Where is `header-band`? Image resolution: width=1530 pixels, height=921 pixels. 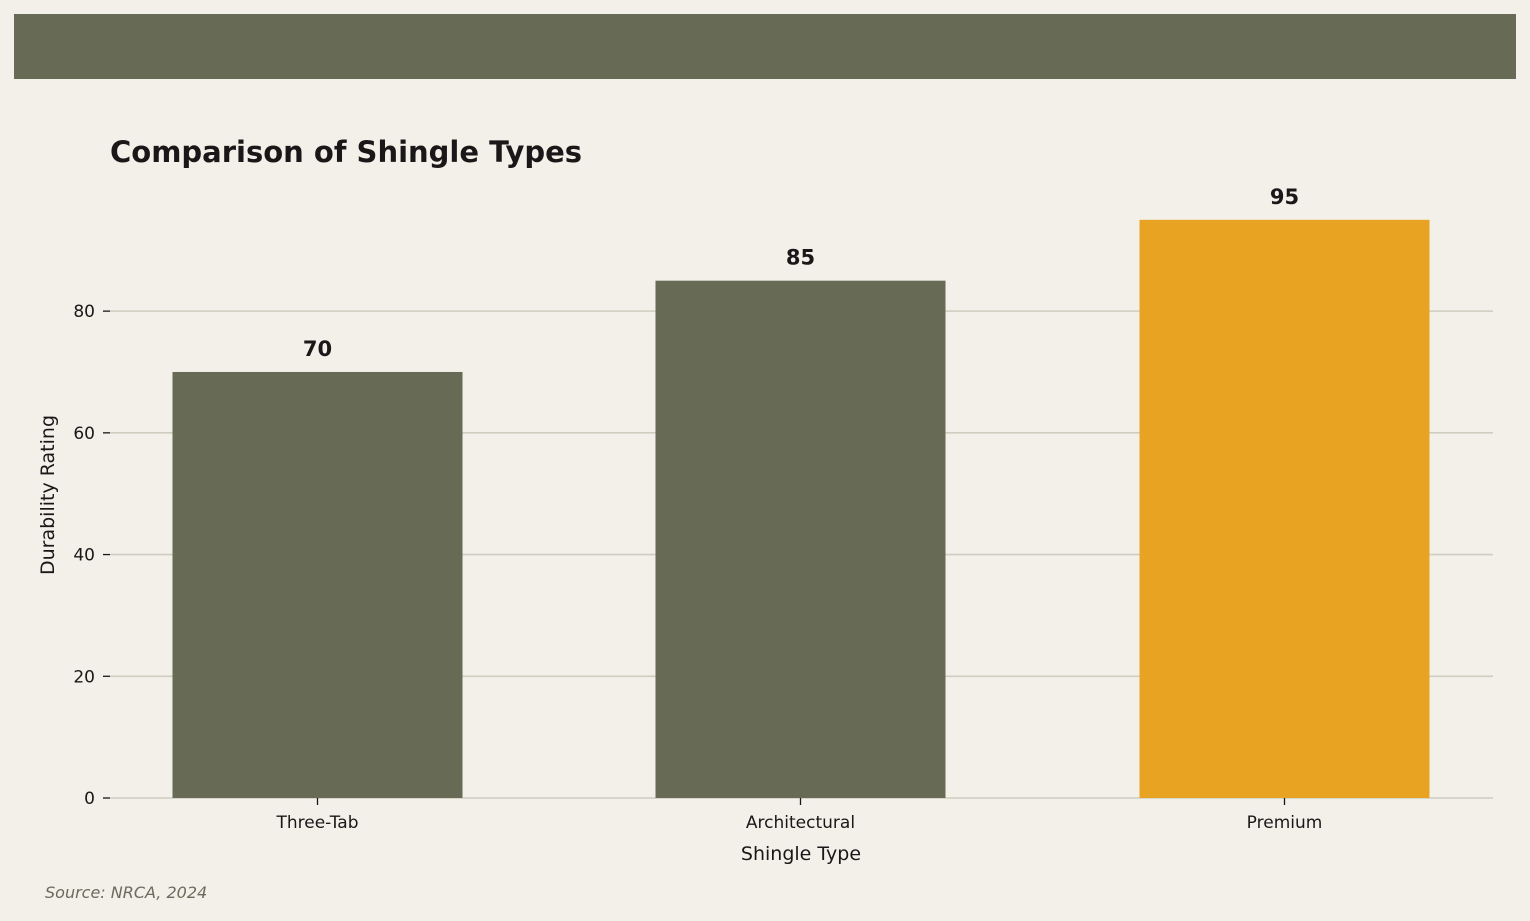
header-band is located at coordinates (765, 46).